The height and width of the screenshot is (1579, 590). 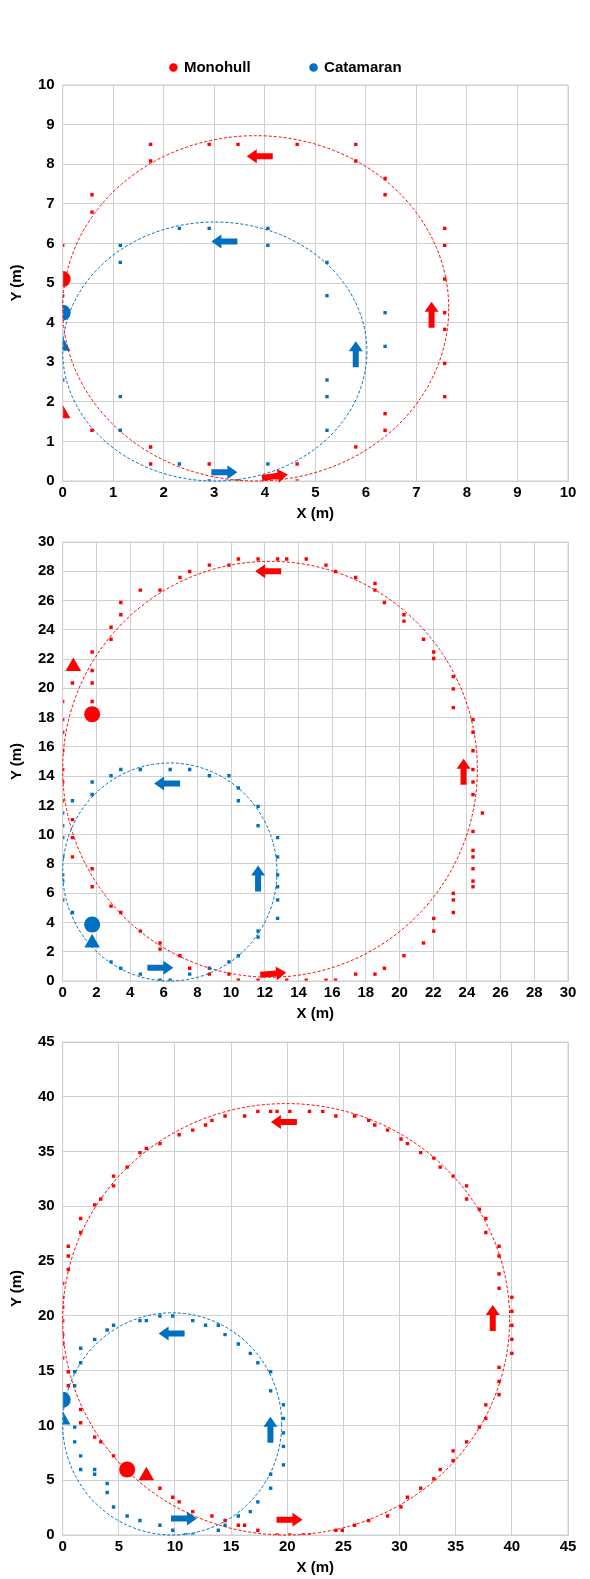 What do you see at coordinates (416, 492) in the screenshot?
I see `x-tick-label: 7` at bounding box center [416, 492].